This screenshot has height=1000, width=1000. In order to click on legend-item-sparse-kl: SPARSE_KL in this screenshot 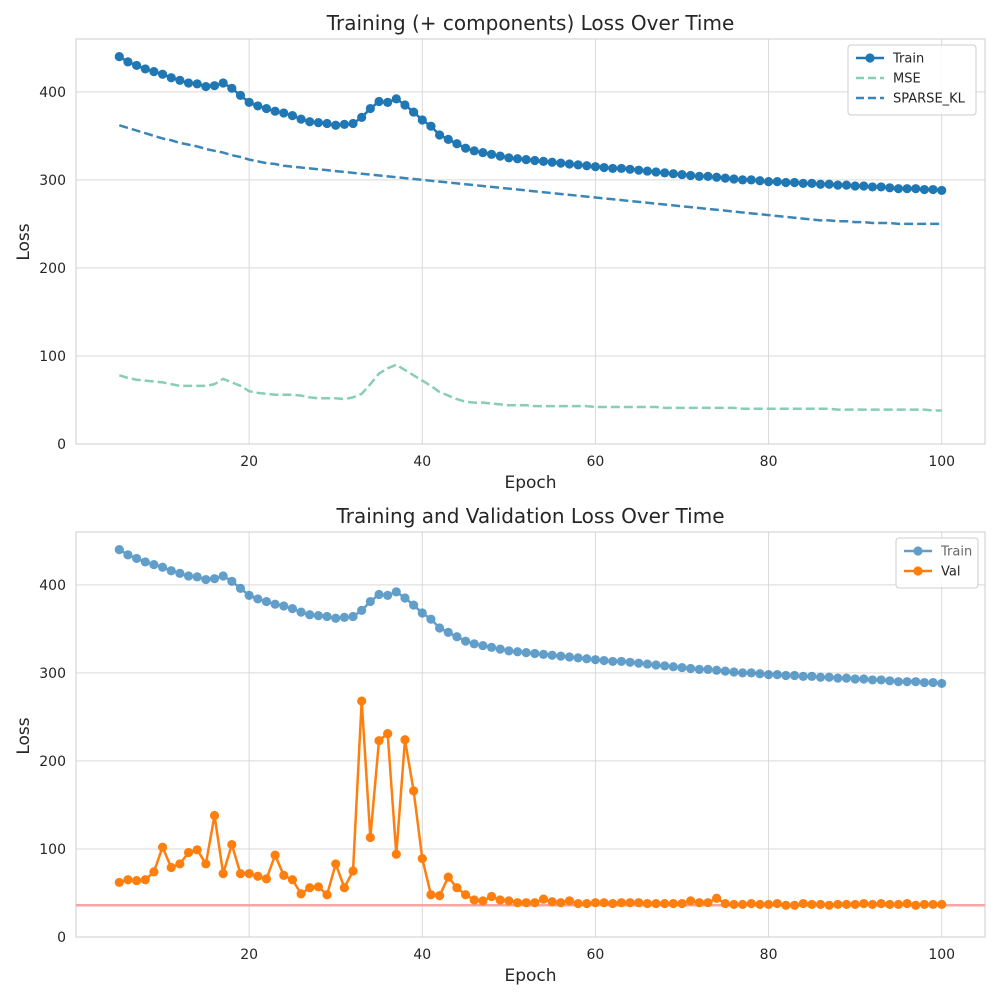, I will do `click(911, 99)`.